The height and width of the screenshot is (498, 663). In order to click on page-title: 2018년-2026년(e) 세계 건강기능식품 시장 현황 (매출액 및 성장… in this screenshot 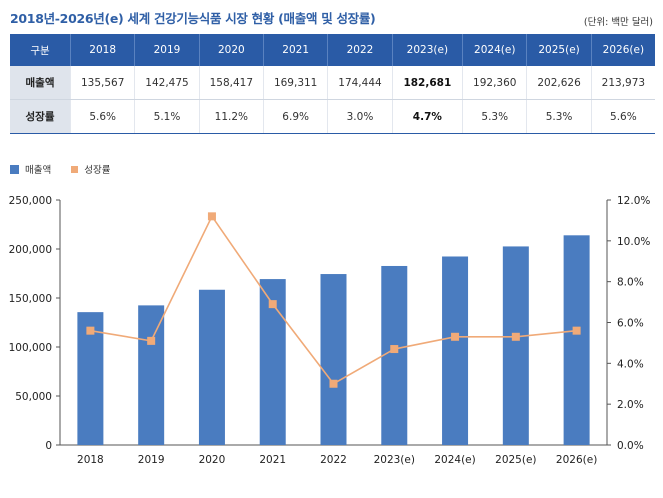, I will do `click(193, 18)`.